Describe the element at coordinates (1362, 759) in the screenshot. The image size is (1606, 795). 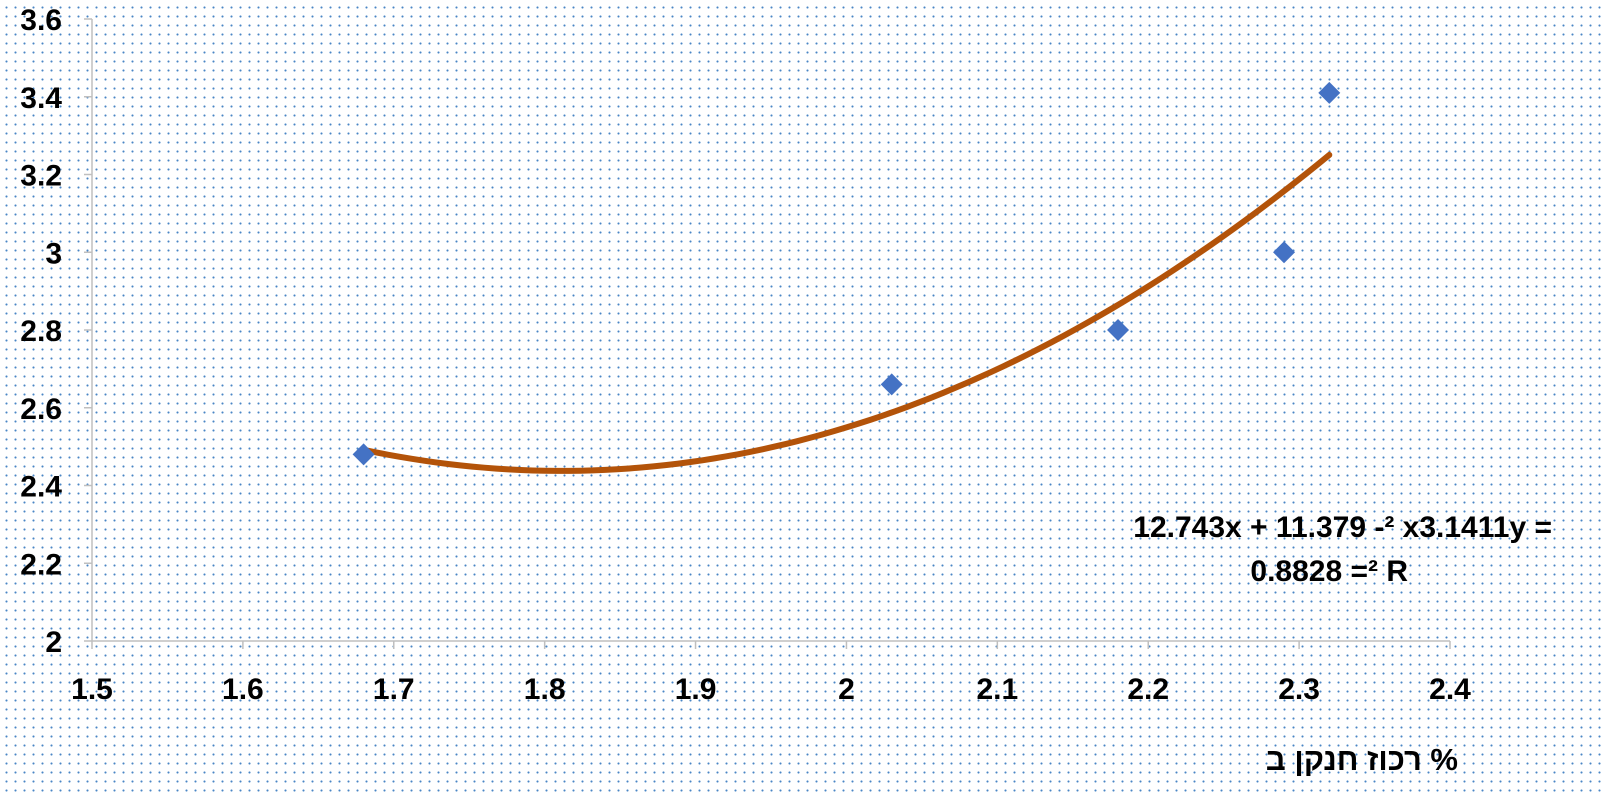
I see `x-axis-title: רכוז חנקן ב %` at that location.